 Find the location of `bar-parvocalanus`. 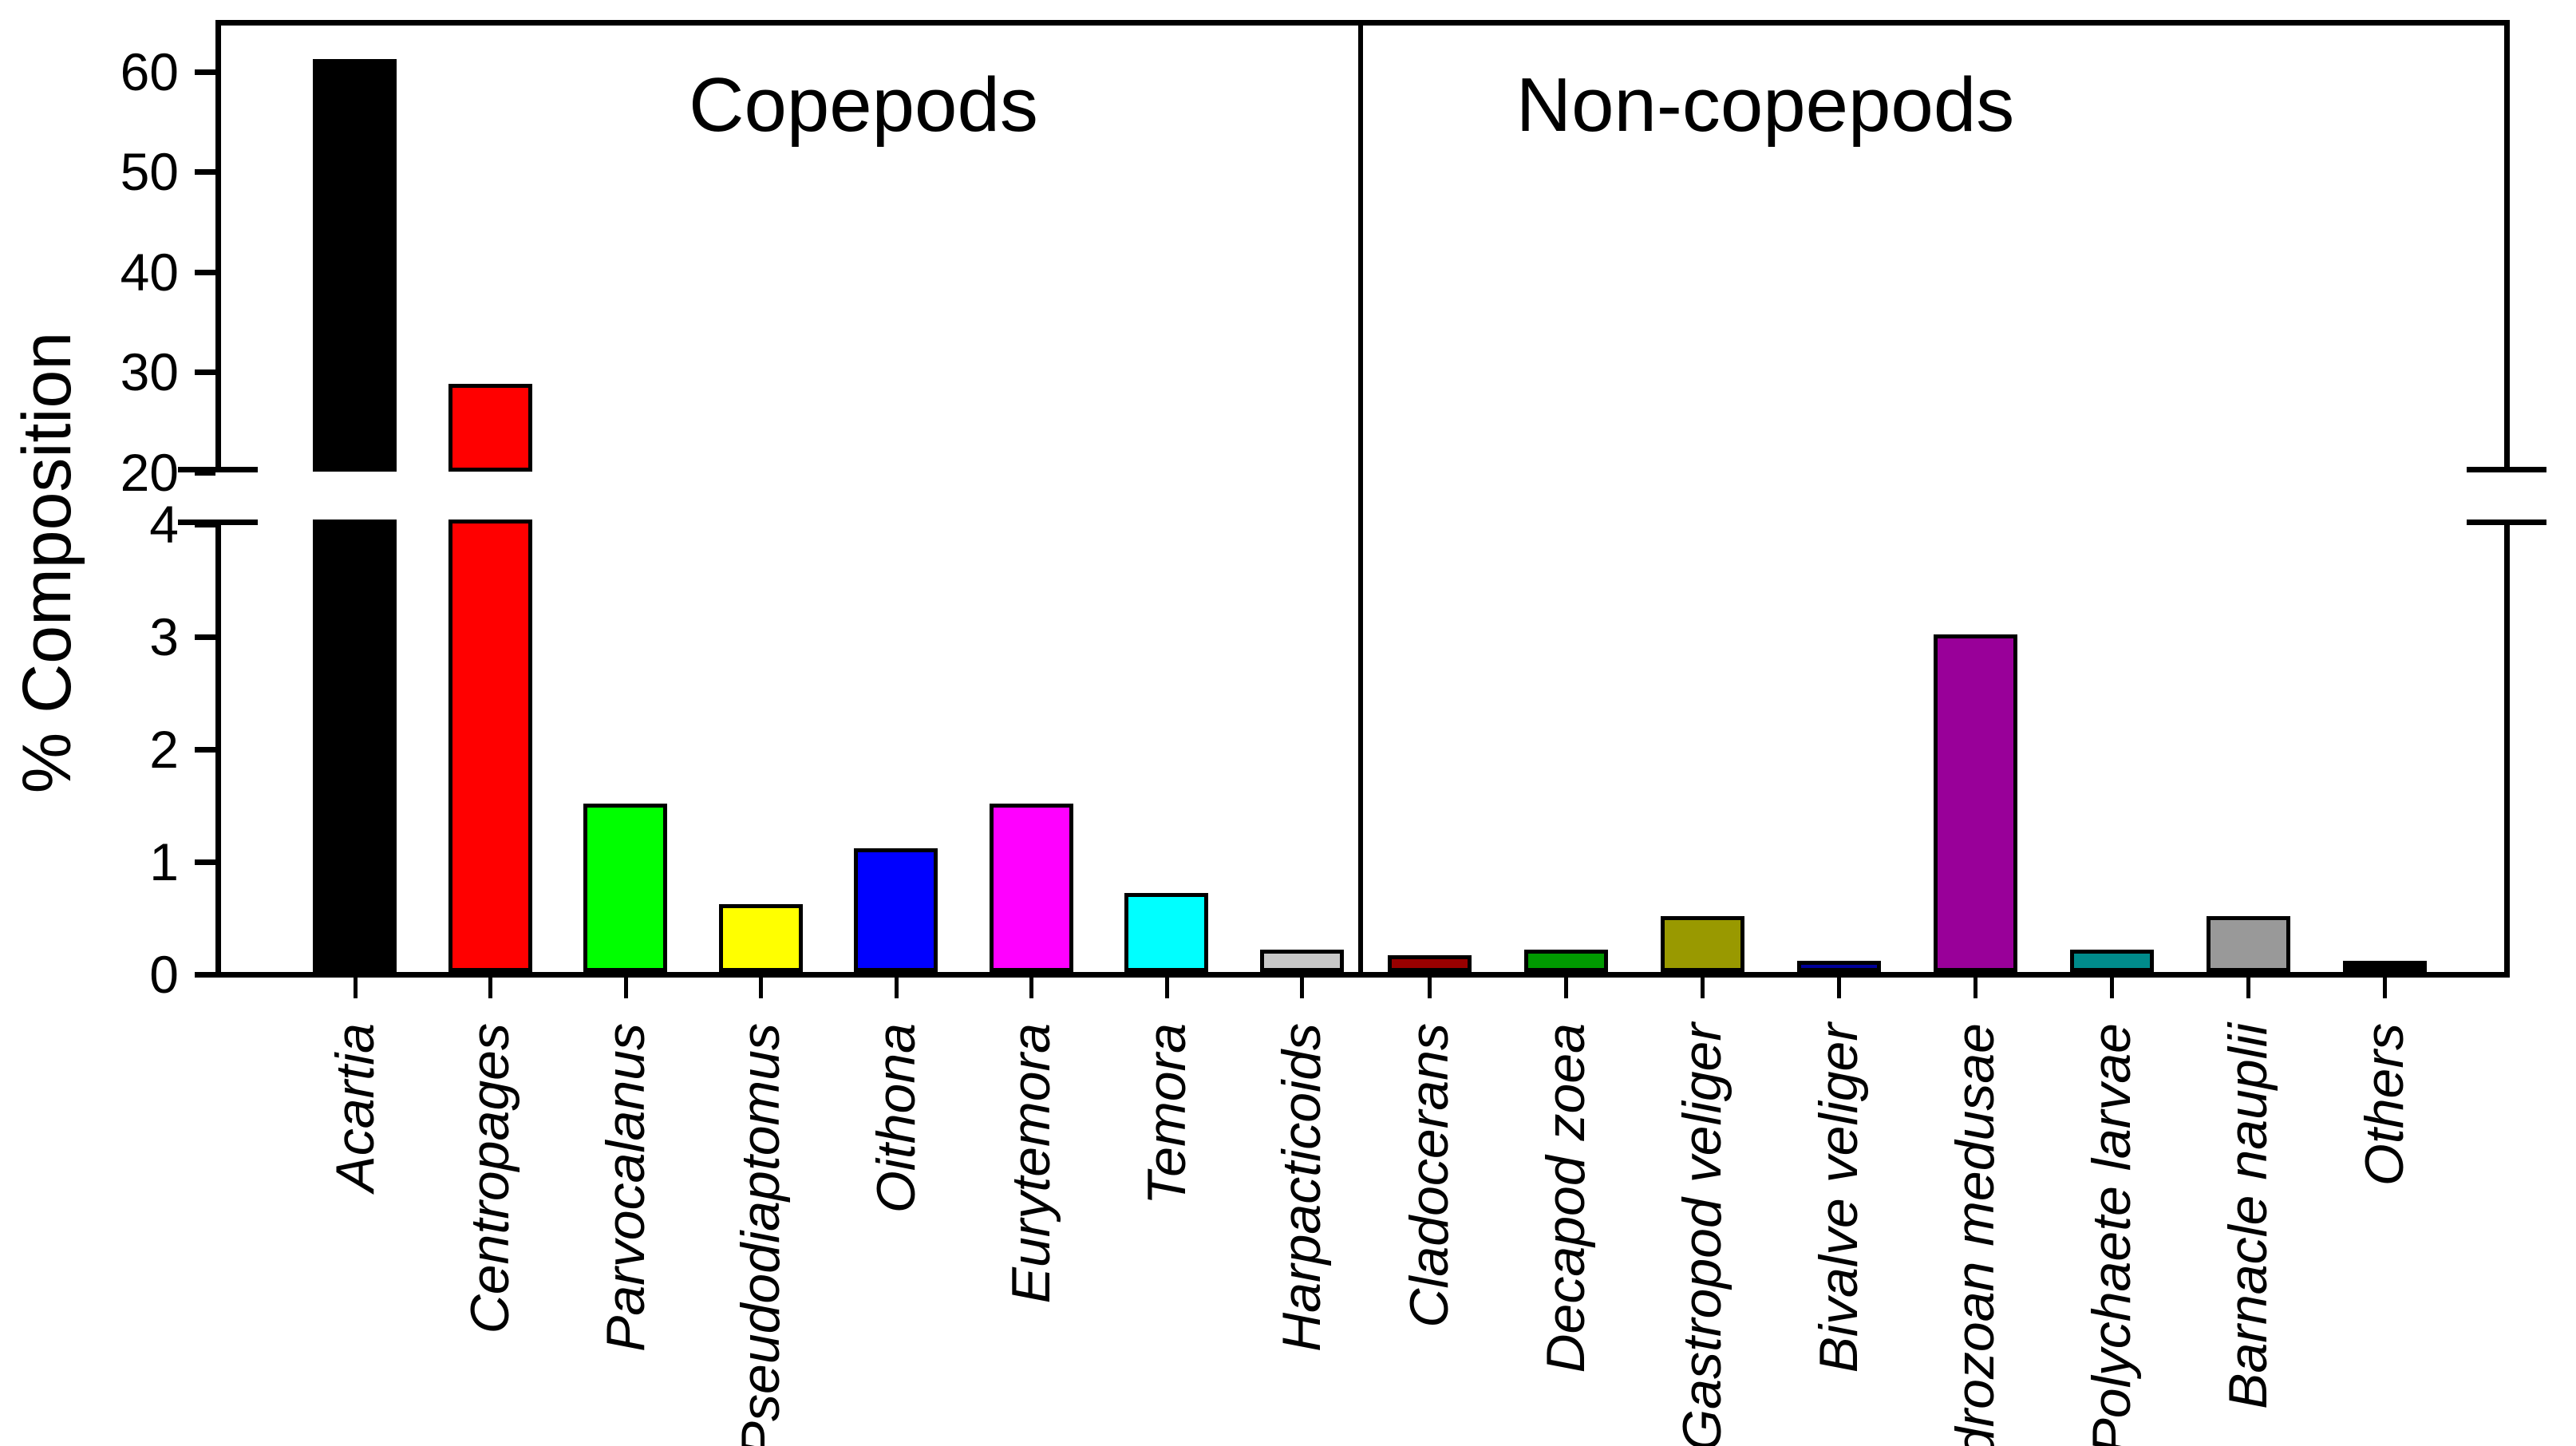

bar-parvocalanus is located at coordinates (625, 887).